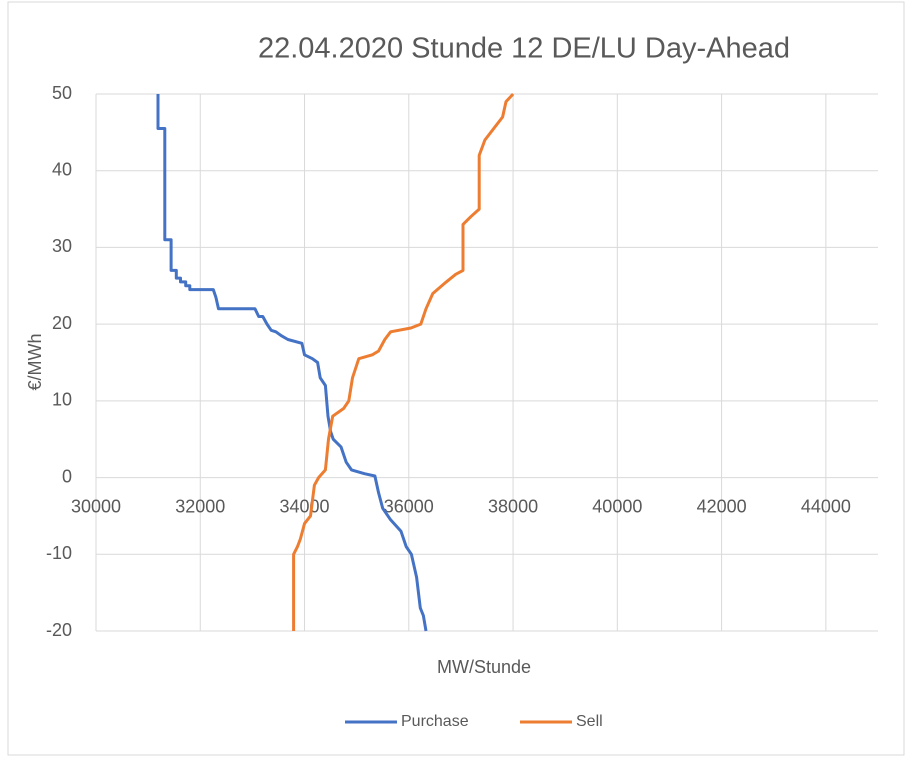  I want to click on y-tick-label: 10, so click(62, 400).